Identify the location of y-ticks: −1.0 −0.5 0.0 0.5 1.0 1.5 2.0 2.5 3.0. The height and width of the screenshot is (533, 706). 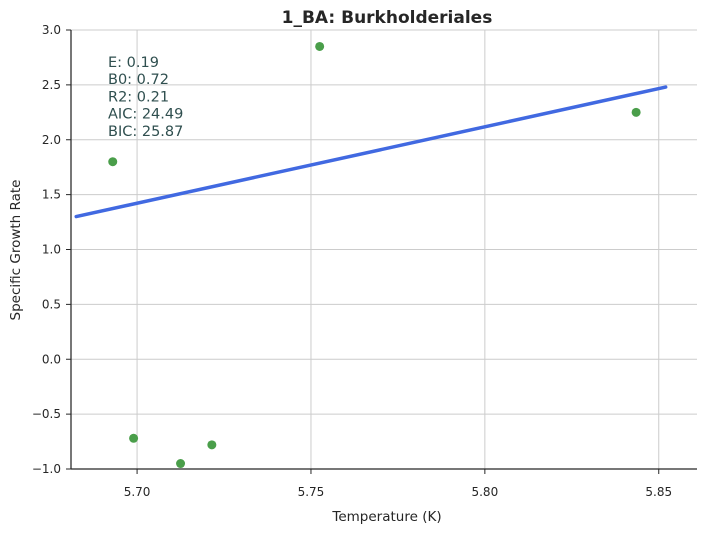
(51, 249).